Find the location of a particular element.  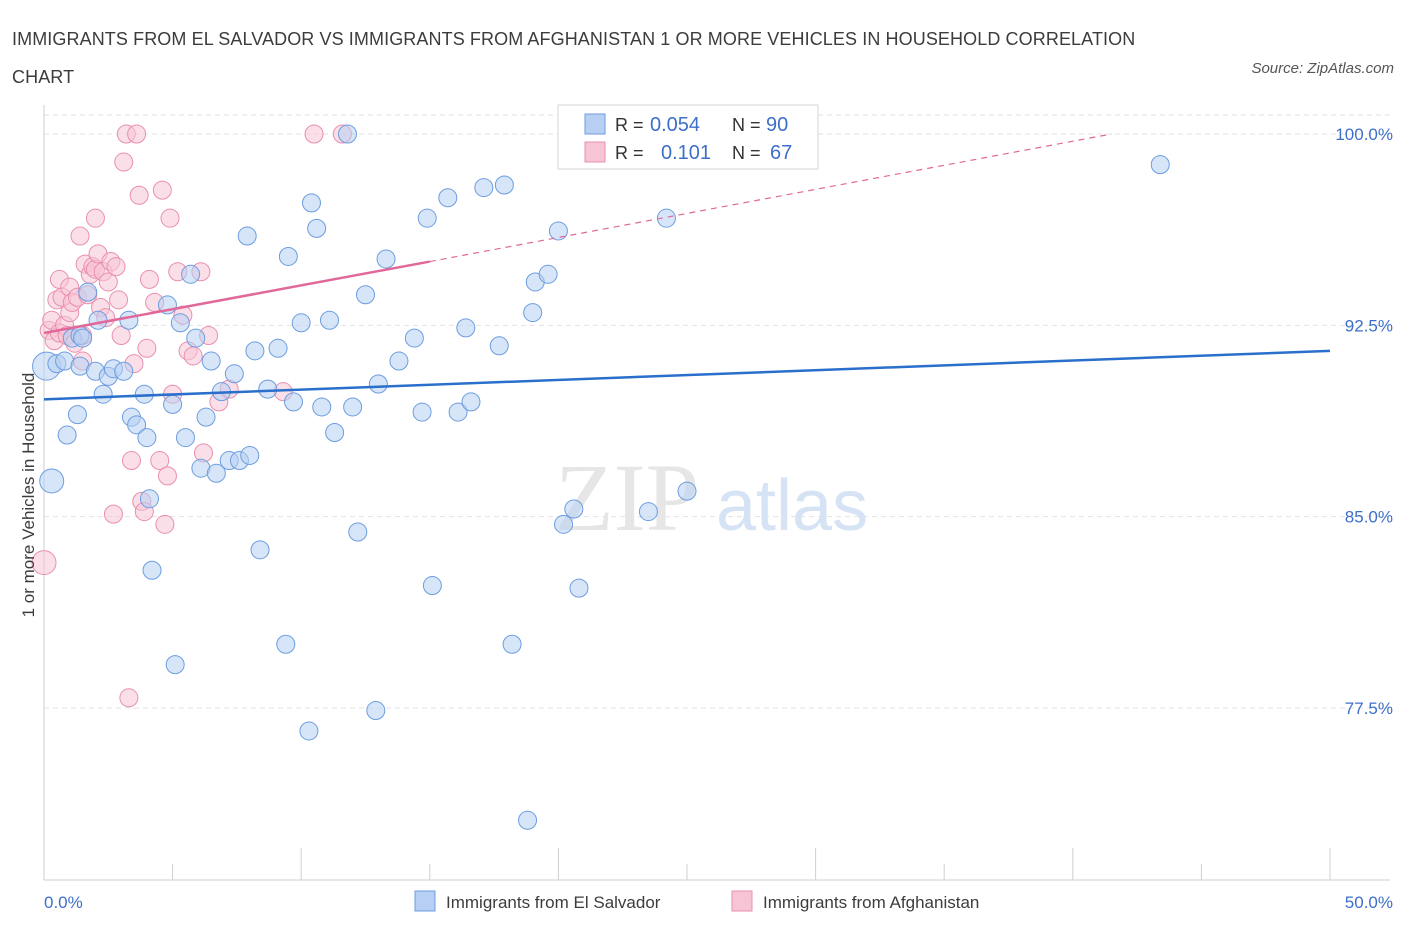

y-axis-label: 1 or more Vehicles in Household is located at coordinates (28, 495).